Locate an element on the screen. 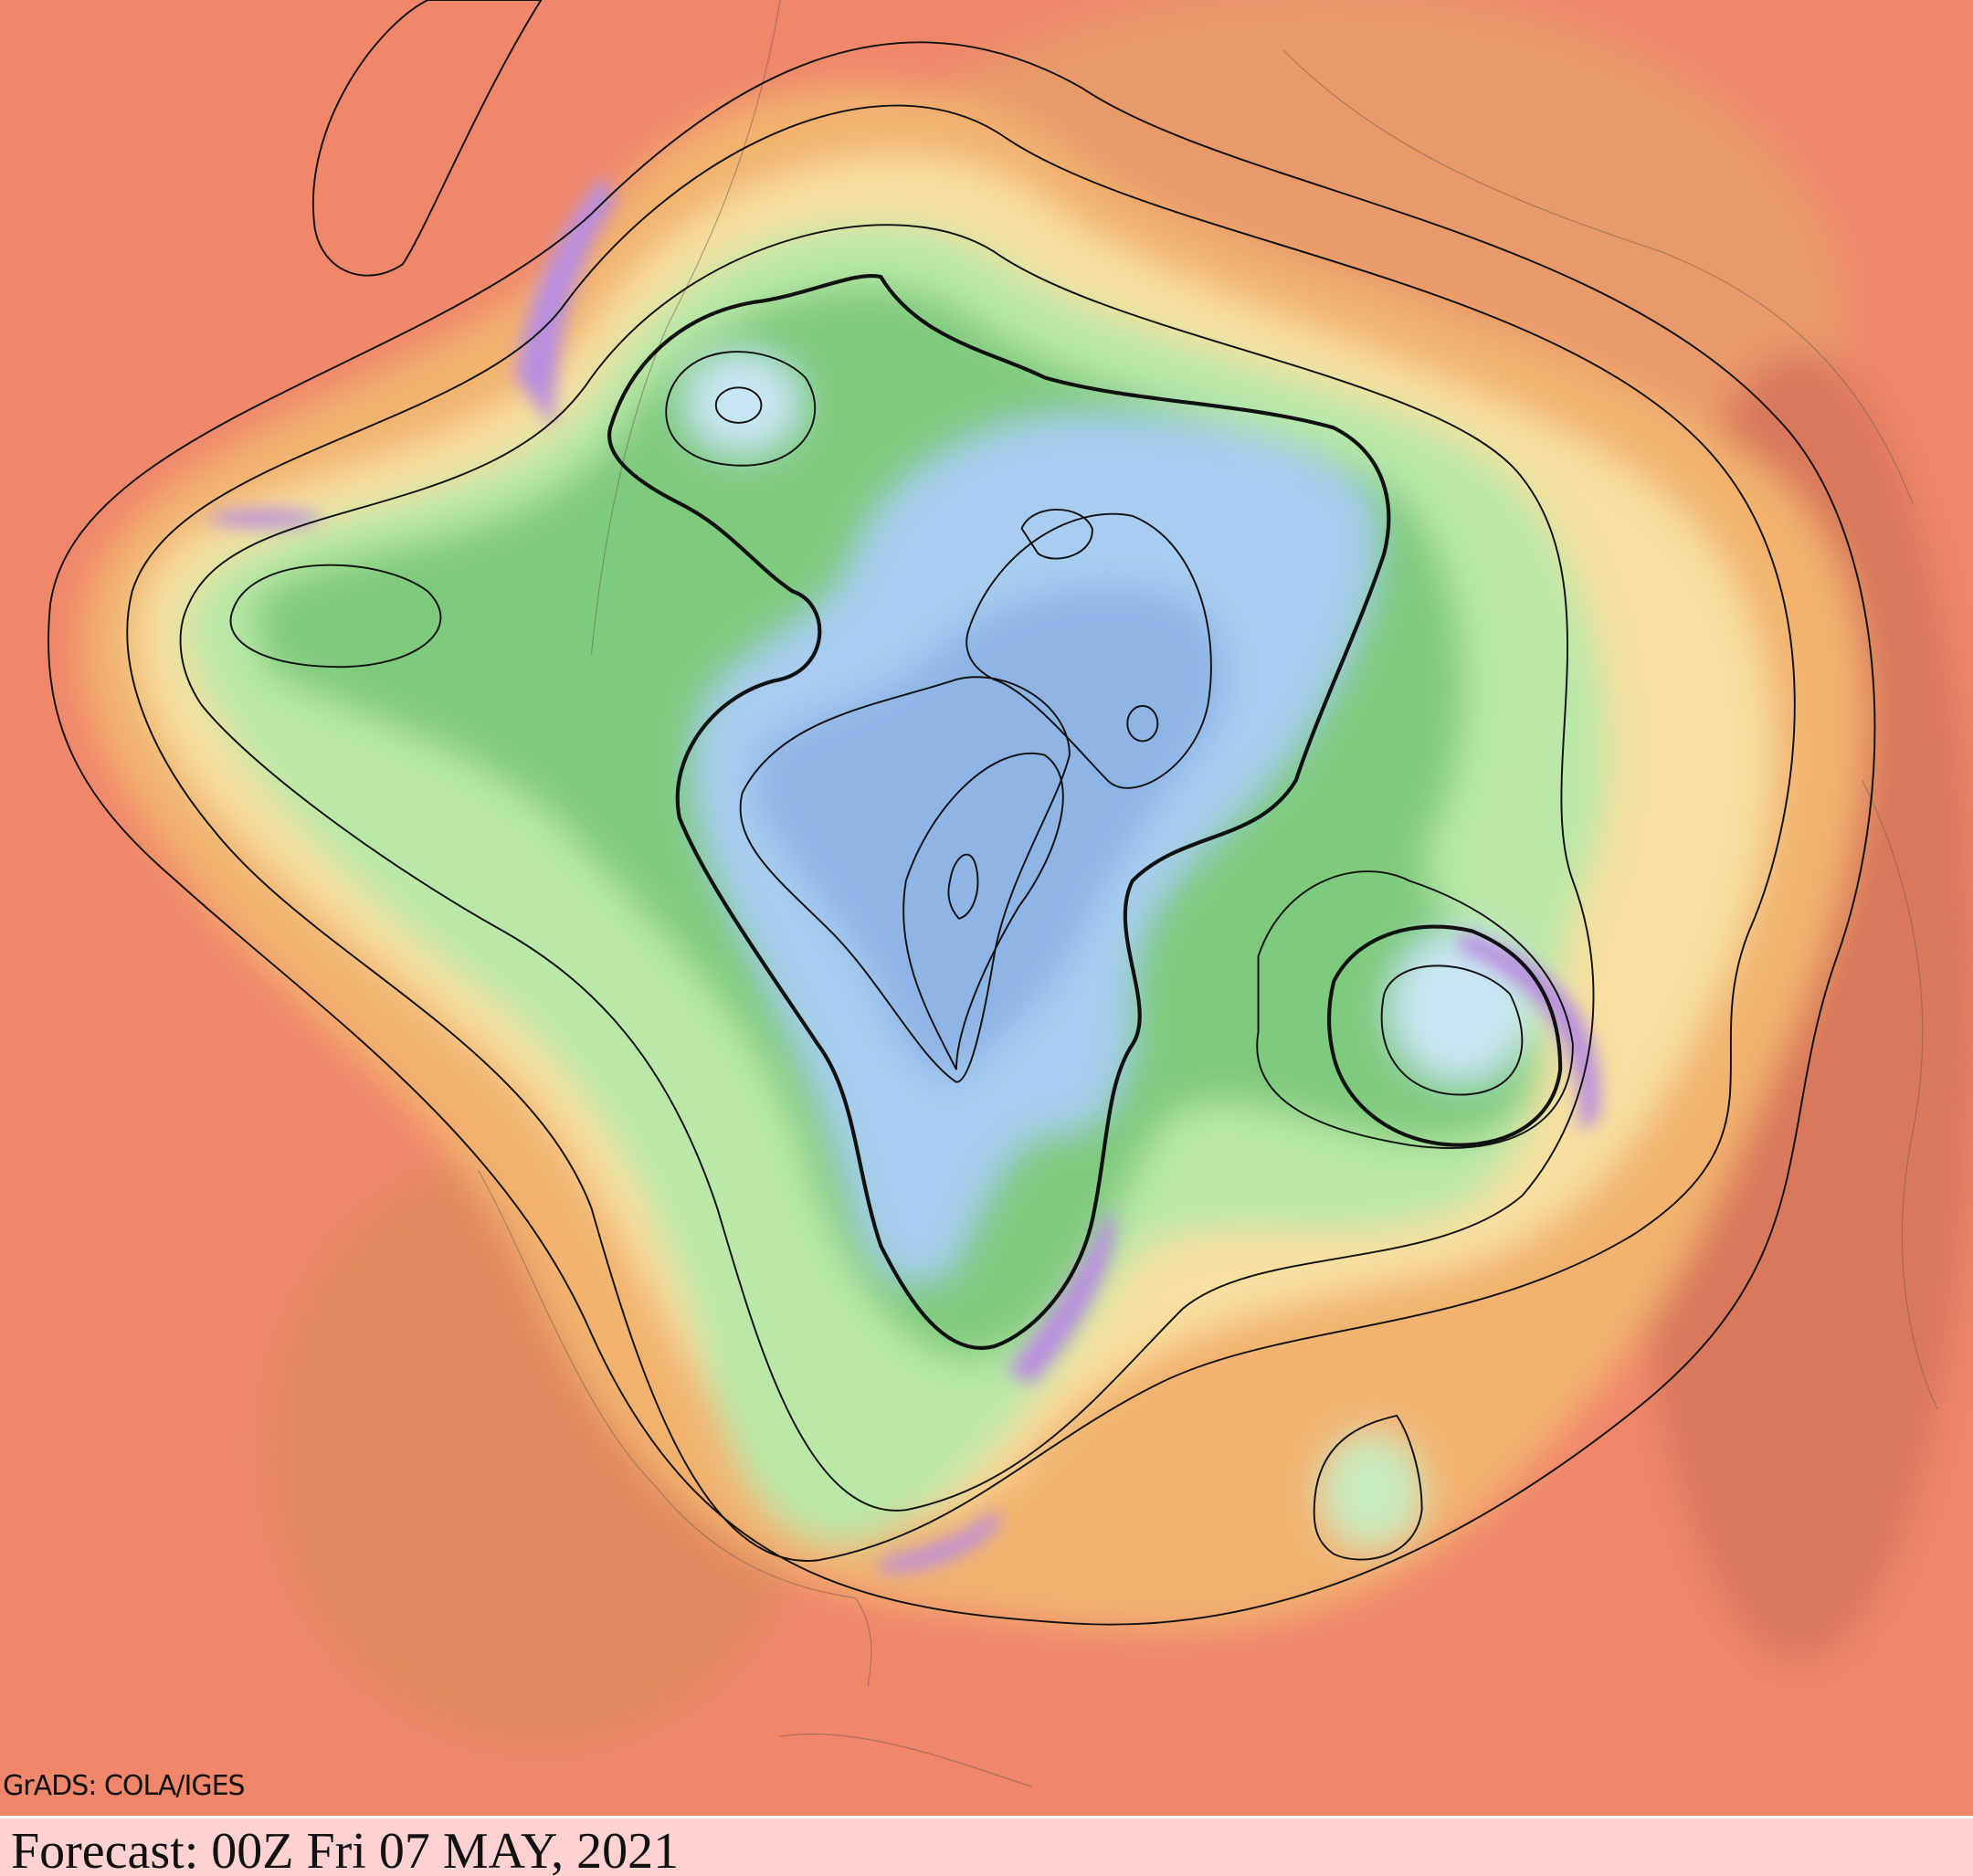 The height and width of the screenshot is (1876, 1973). forecast-time: Forecast: 00Z Fri 07 MAY, 2021 is located at coordinates (346, 1849).